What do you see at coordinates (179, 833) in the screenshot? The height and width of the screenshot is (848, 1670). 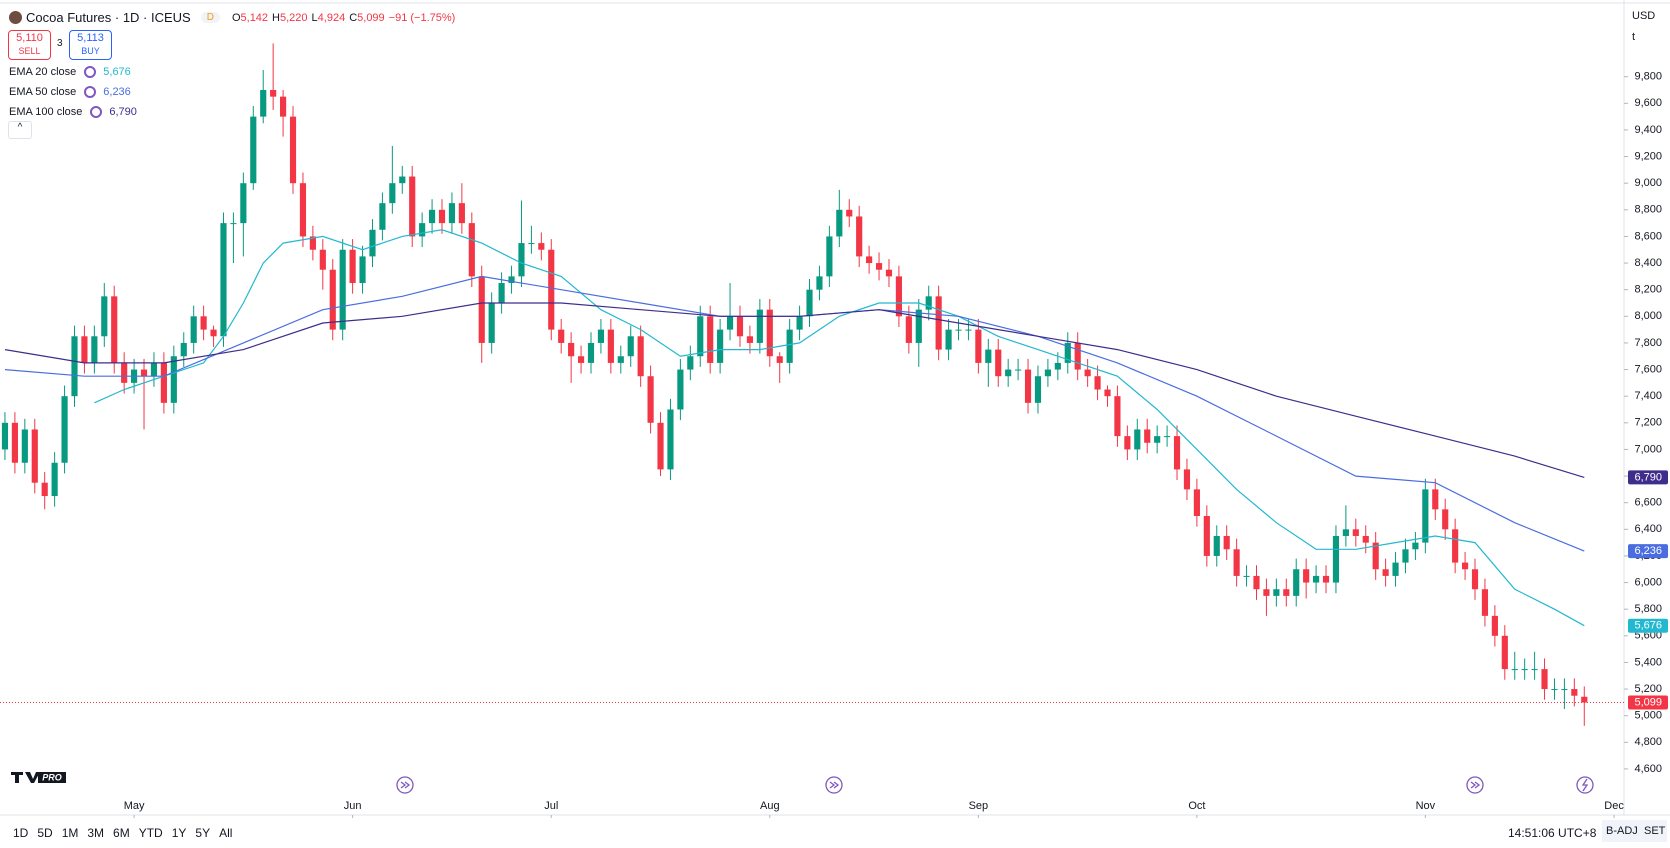 I see `range-button: 1Y` at bounding box center [179, 833].